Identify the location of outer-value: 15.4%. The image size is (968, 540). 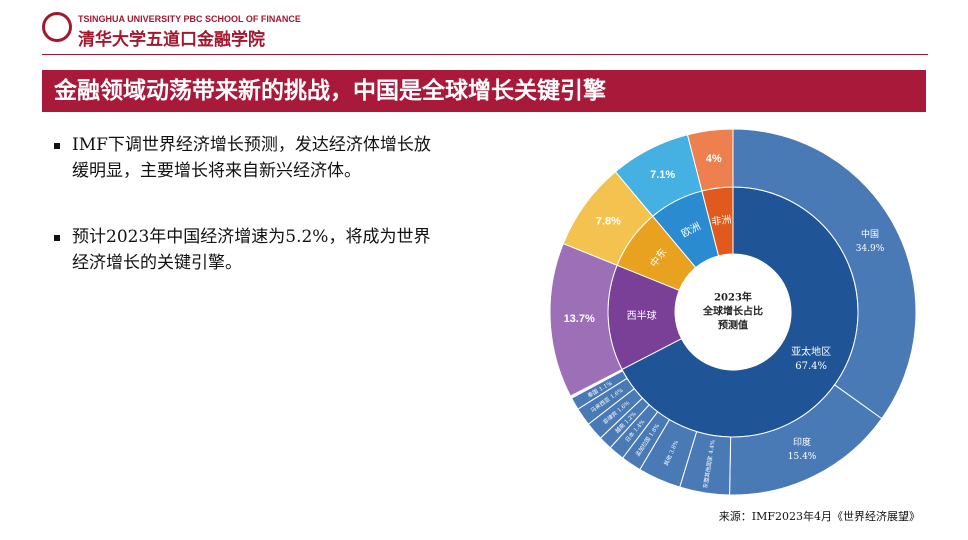
(802, 457).